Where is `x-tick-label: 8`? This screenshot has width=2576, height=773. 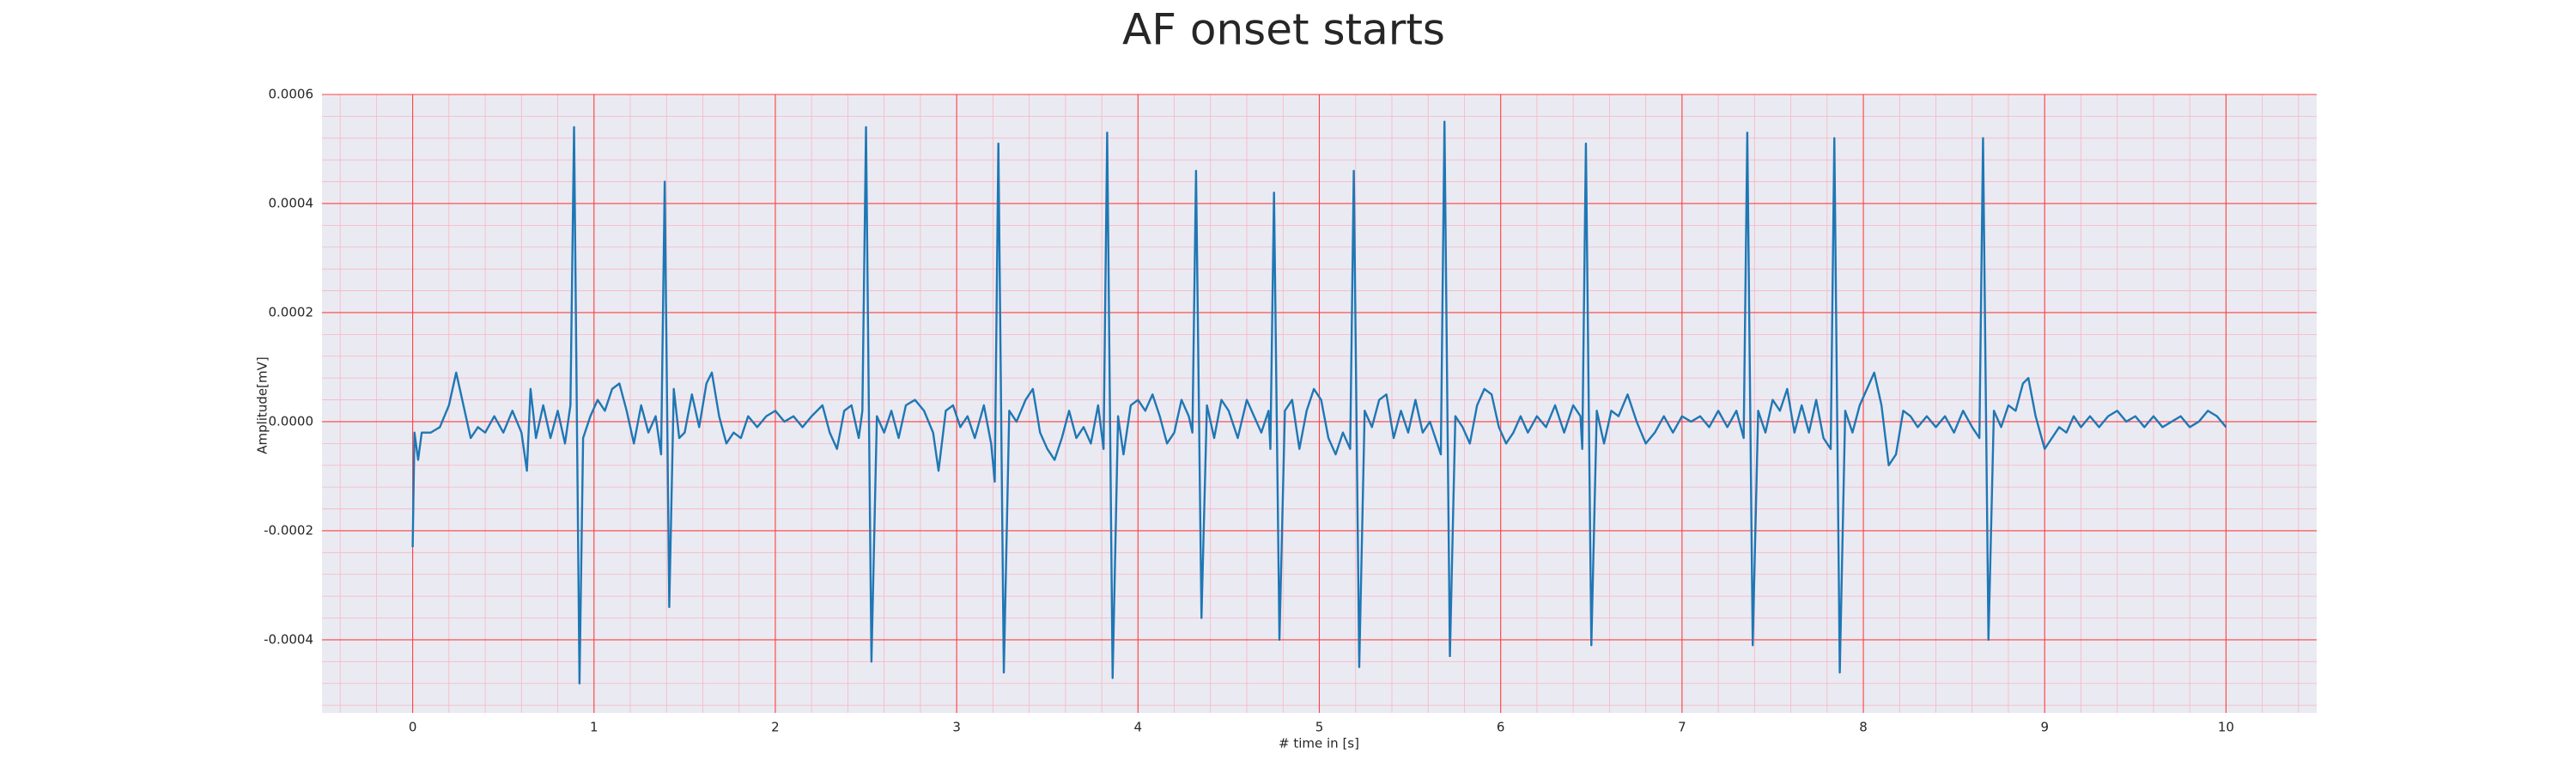
x-tick-label: 8 is located at coordinates (1864, 727).